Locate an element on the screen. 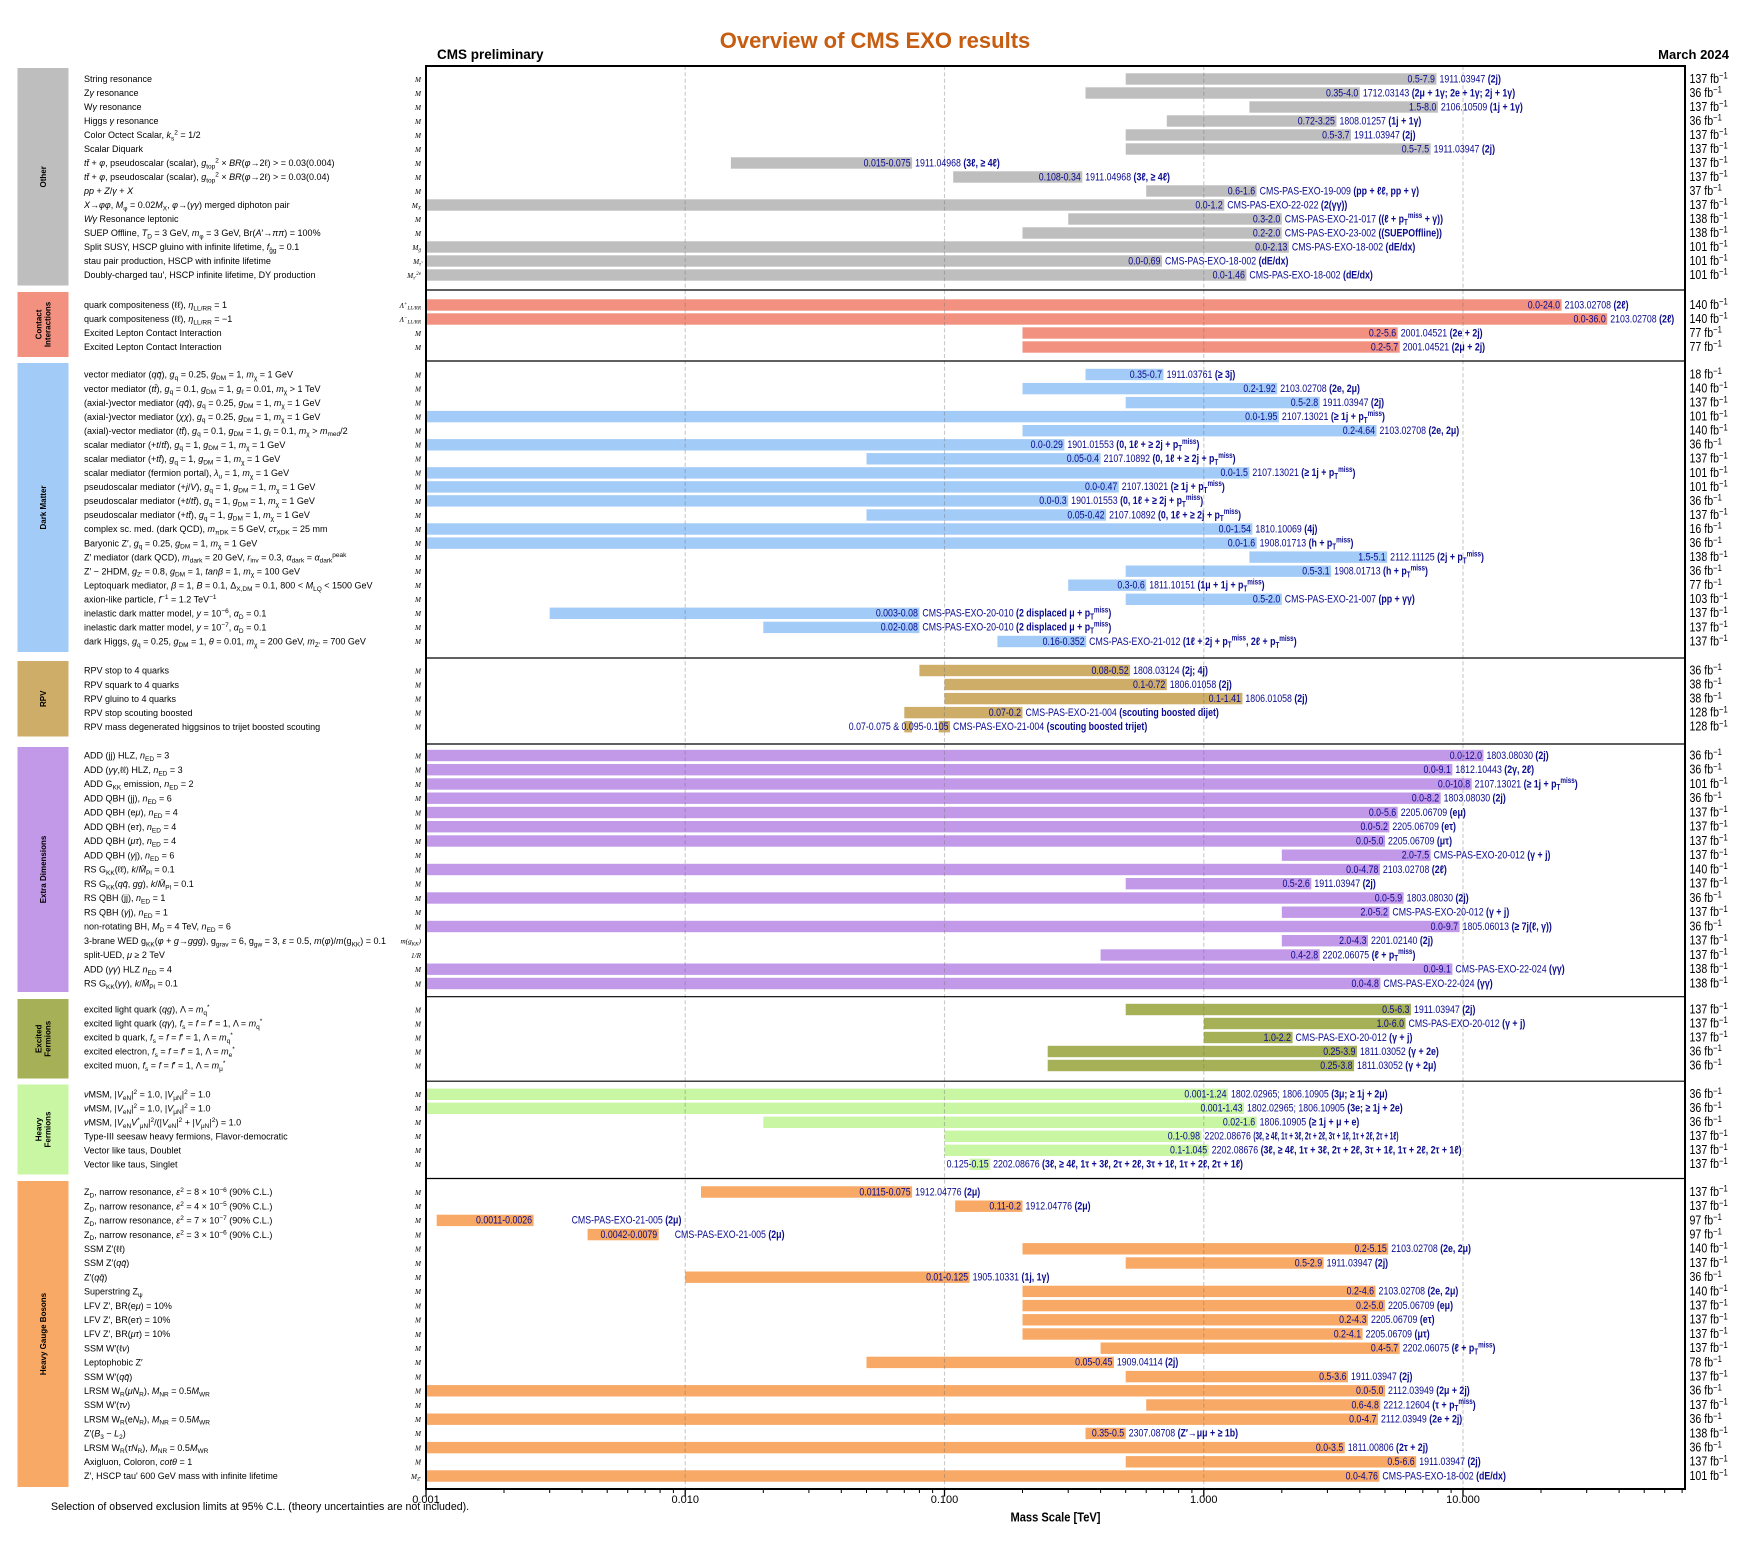 This screenshot has width=1750, height=1560. svg-text: MZ′ is located at coordinates (416, 1478).